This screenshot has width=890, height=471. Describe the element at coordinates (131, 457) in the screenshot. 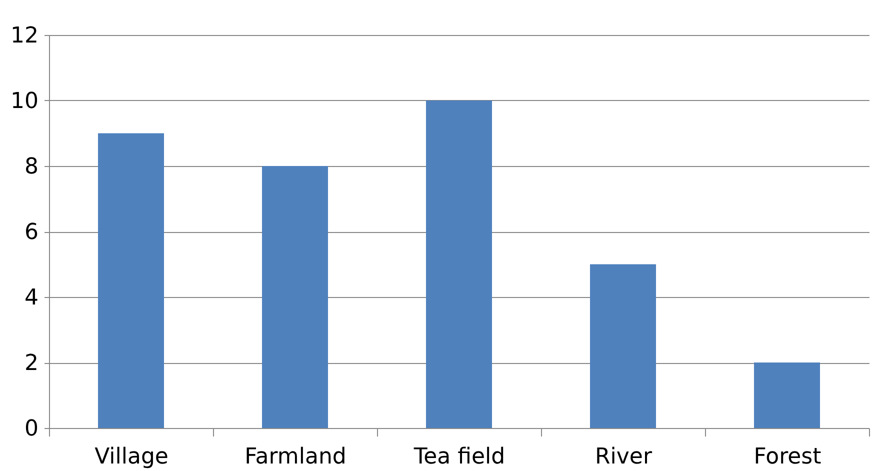

I see `x-tick-label: Village` at that location.